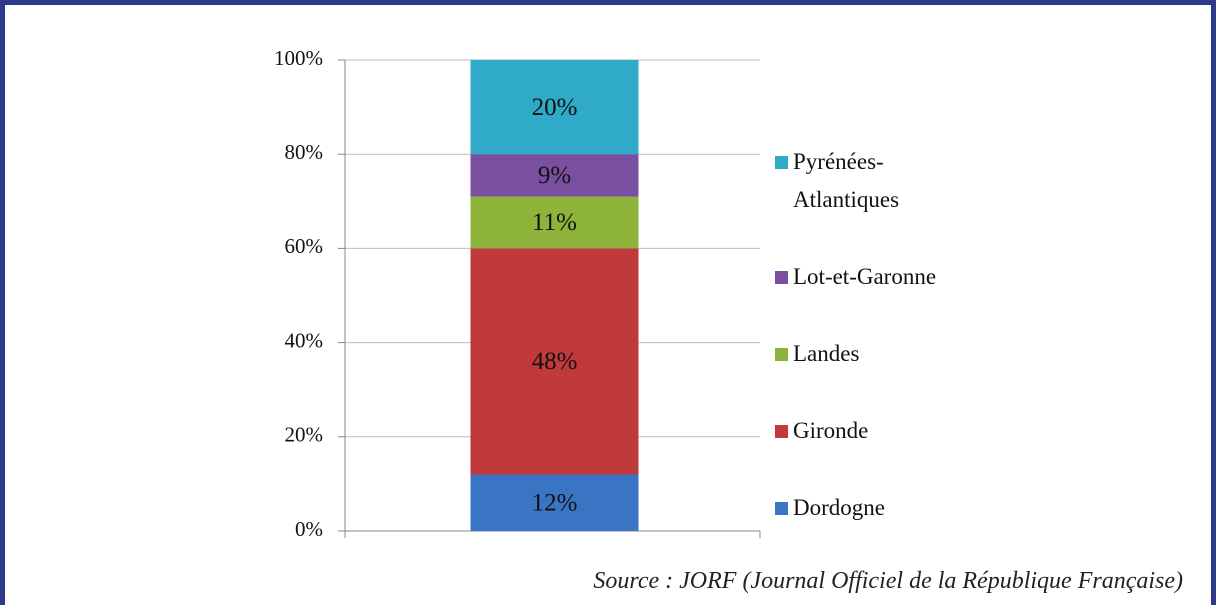  I want to click on data-label: 48%, so click(555, 361).